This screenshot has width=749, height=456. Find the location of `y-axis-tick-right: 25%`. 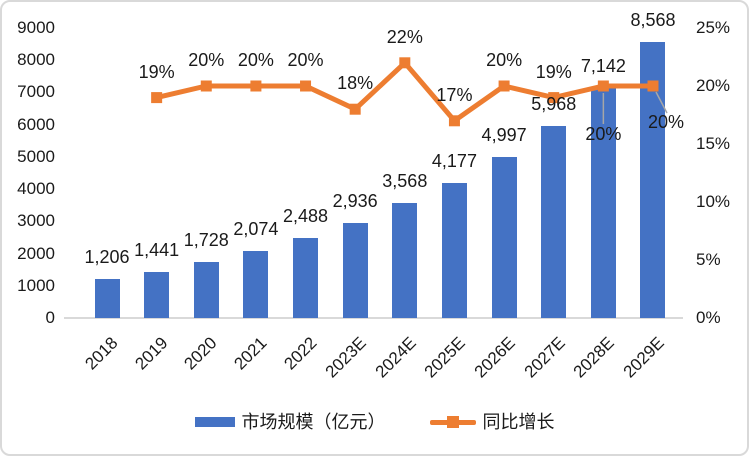

y-axis-tick-right: 25% is located at coordinates (713, 27).